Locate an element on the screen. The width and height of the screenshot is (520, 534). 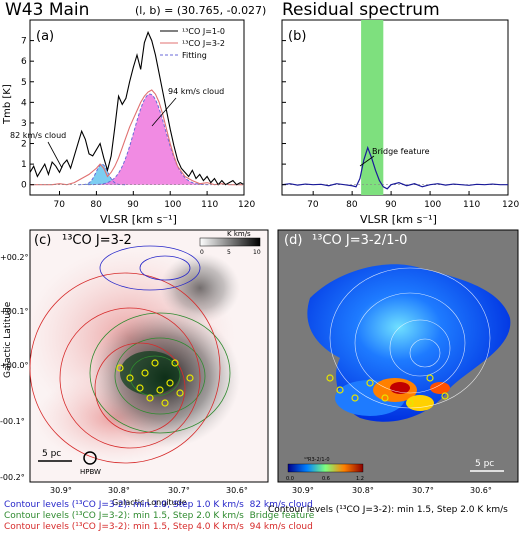
svg-text: 0.0 is located at coordinates (290, 479).